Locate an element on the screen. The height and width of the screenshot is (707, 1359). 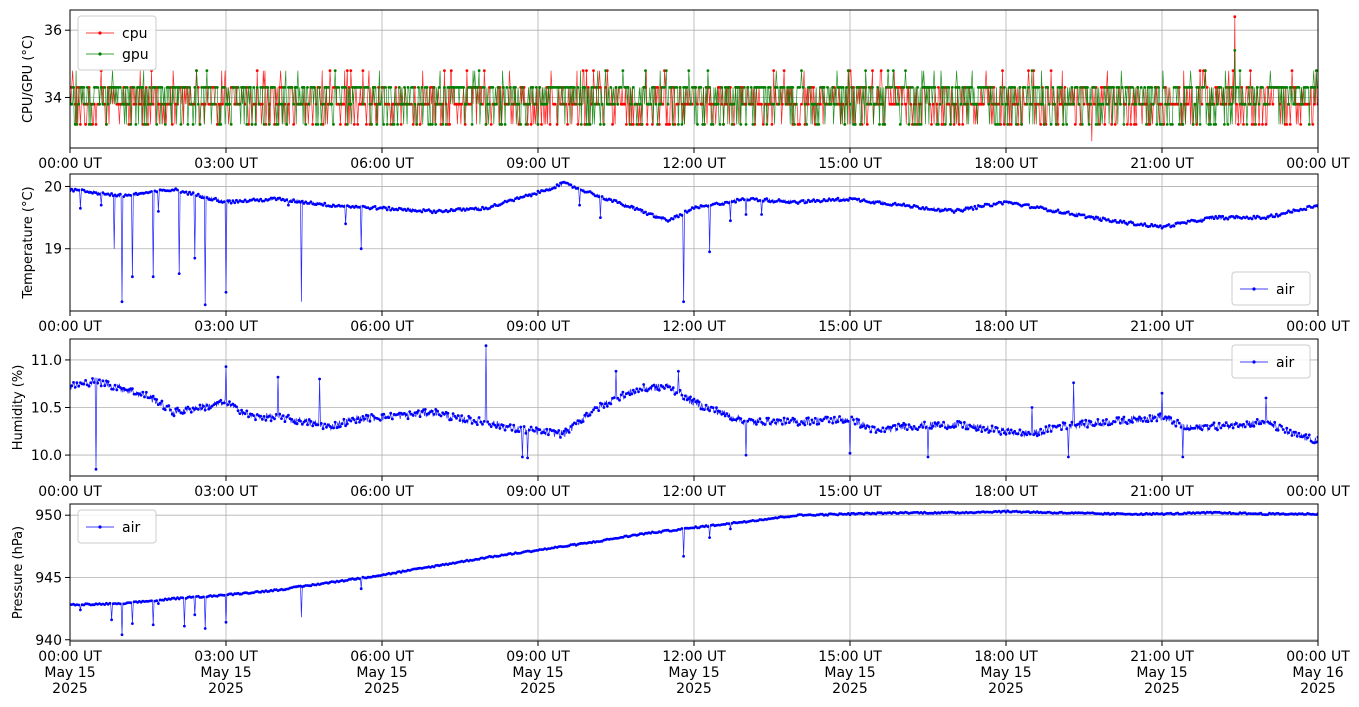
y-tick-label: 11.0 is located at coordinates (46, 361).